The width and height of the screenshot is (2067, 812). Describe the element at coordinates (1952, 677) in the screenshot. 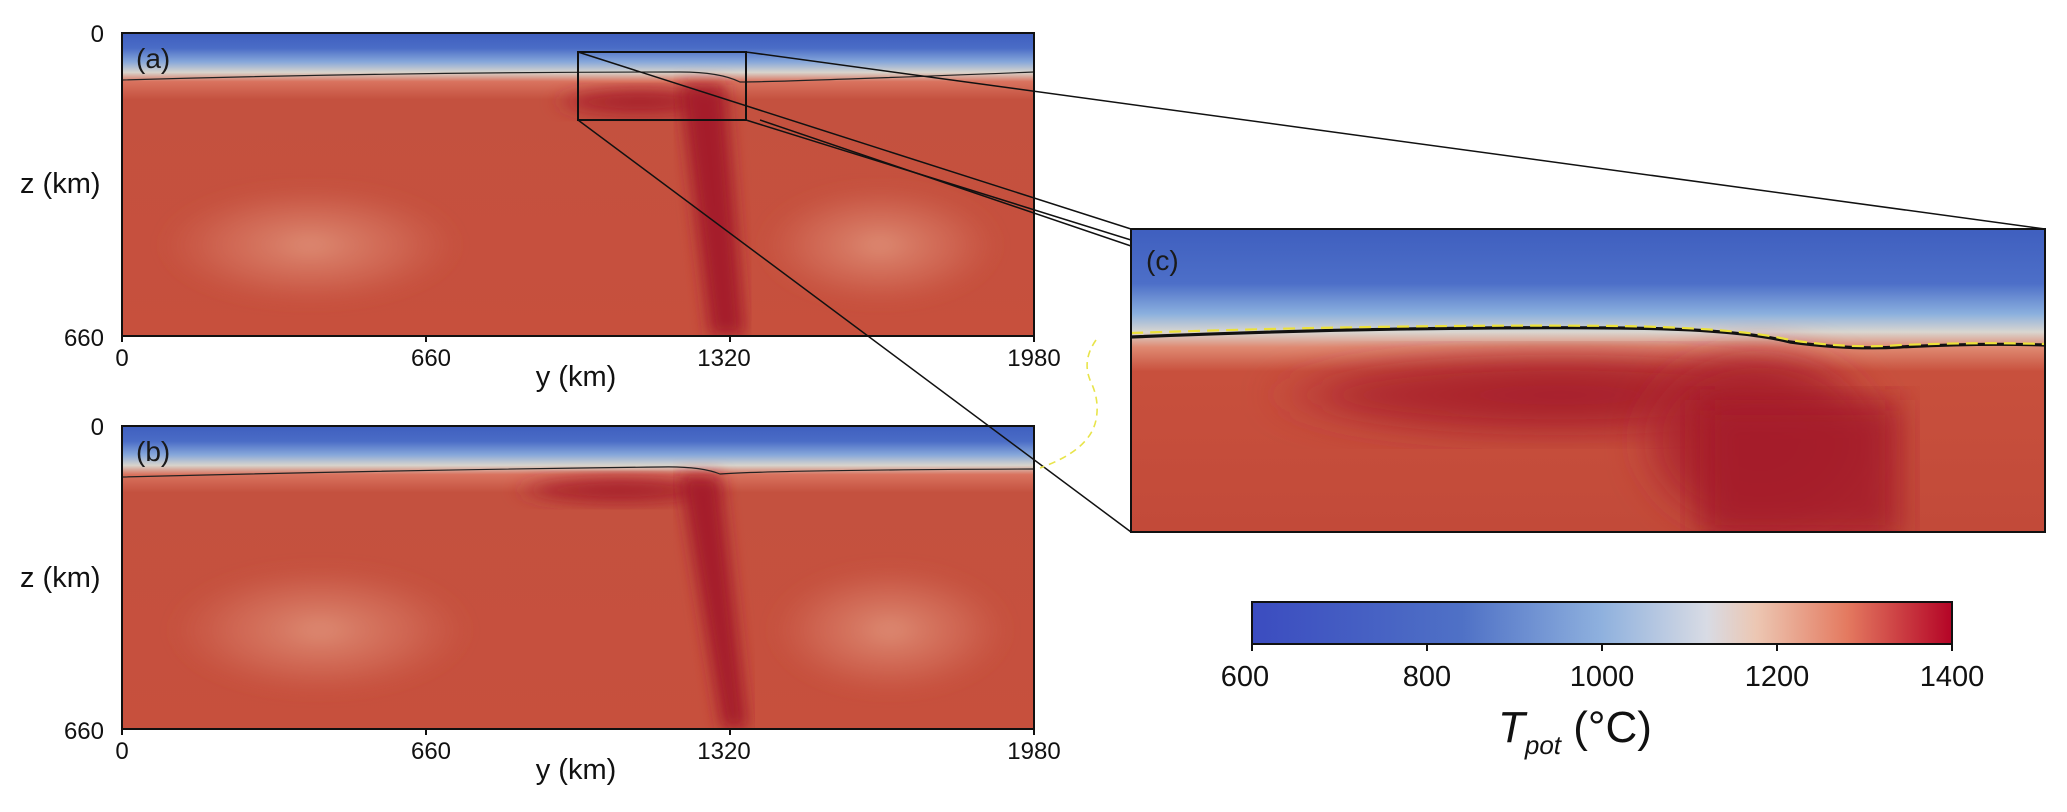

I see `colorbar-tick-1400: 1400` at that location.